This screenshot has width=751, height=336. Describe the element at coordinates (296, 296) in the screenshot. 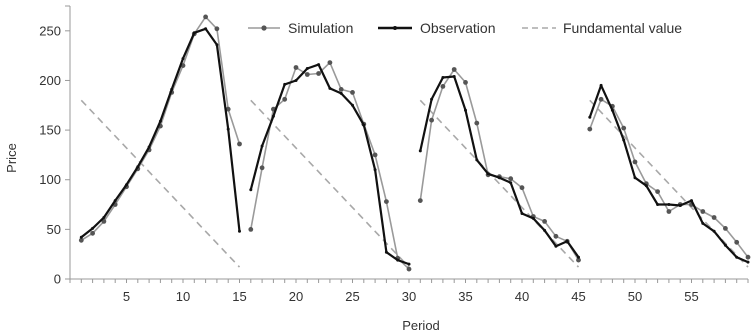

I see `x-tick-label: 20` at that location.